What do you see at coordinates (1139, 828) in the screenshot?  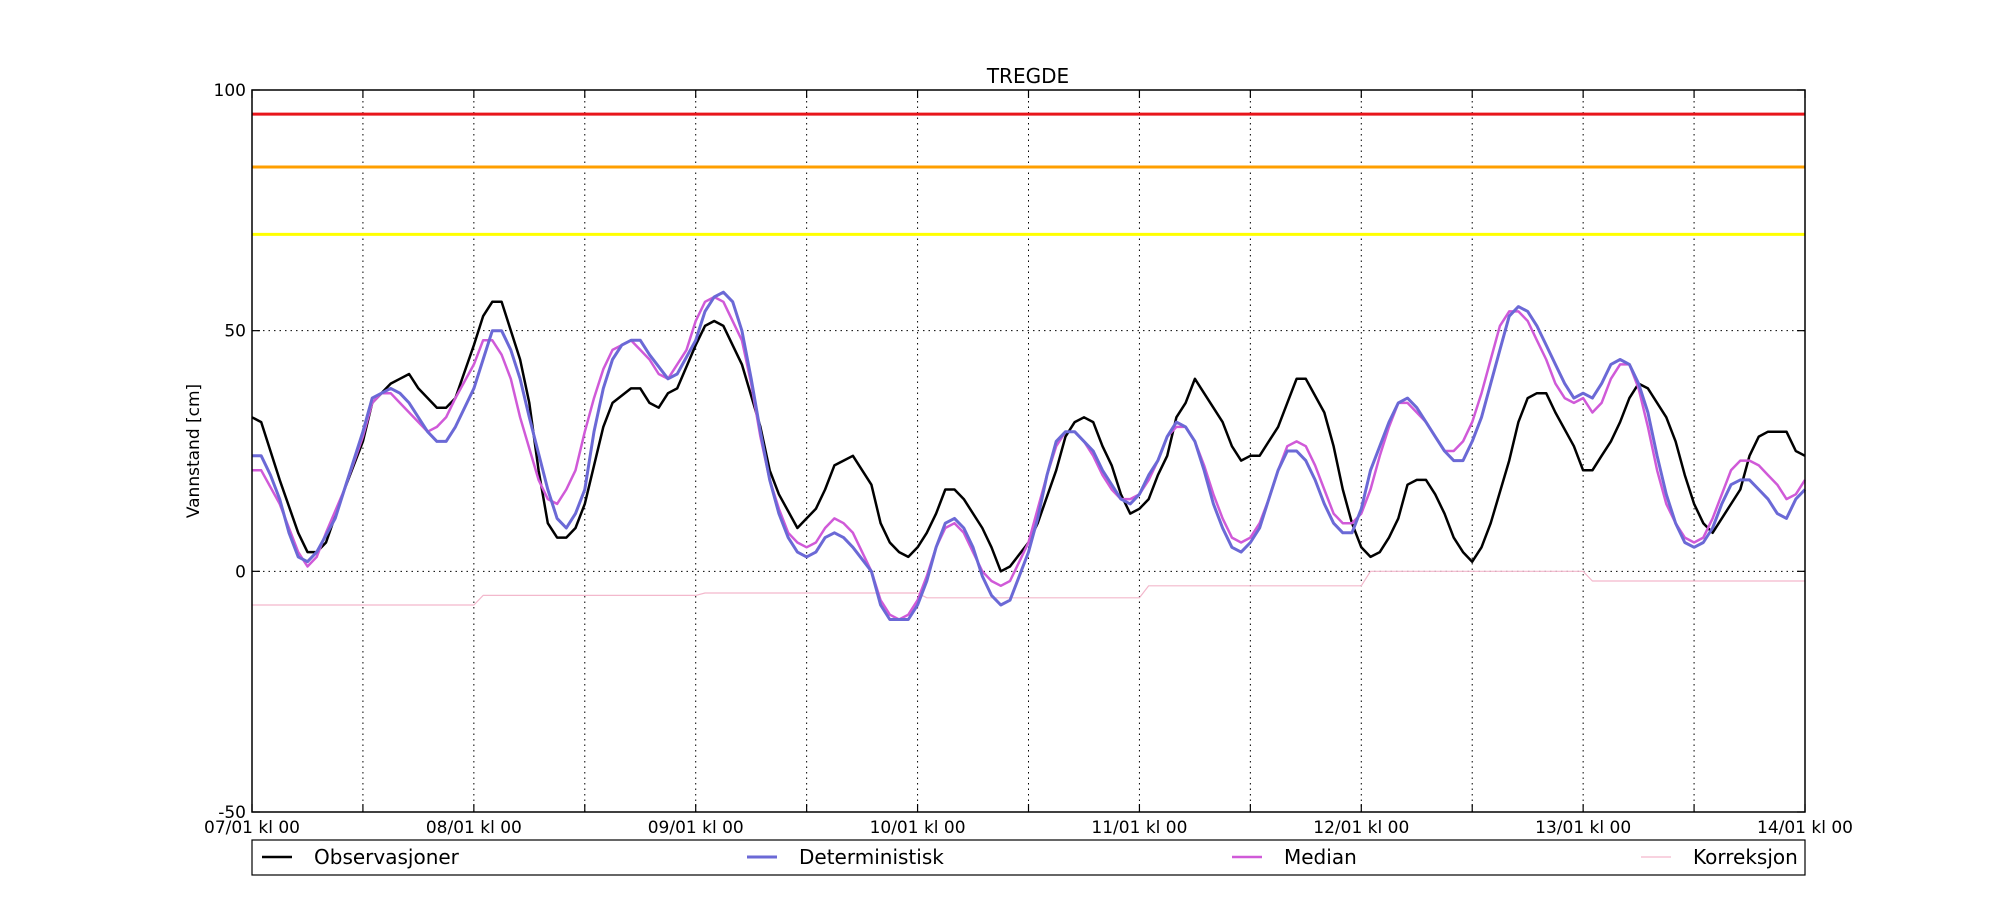 I see `x-tick-label: 11/01 kl 00` at bounding box center [1139, 828].